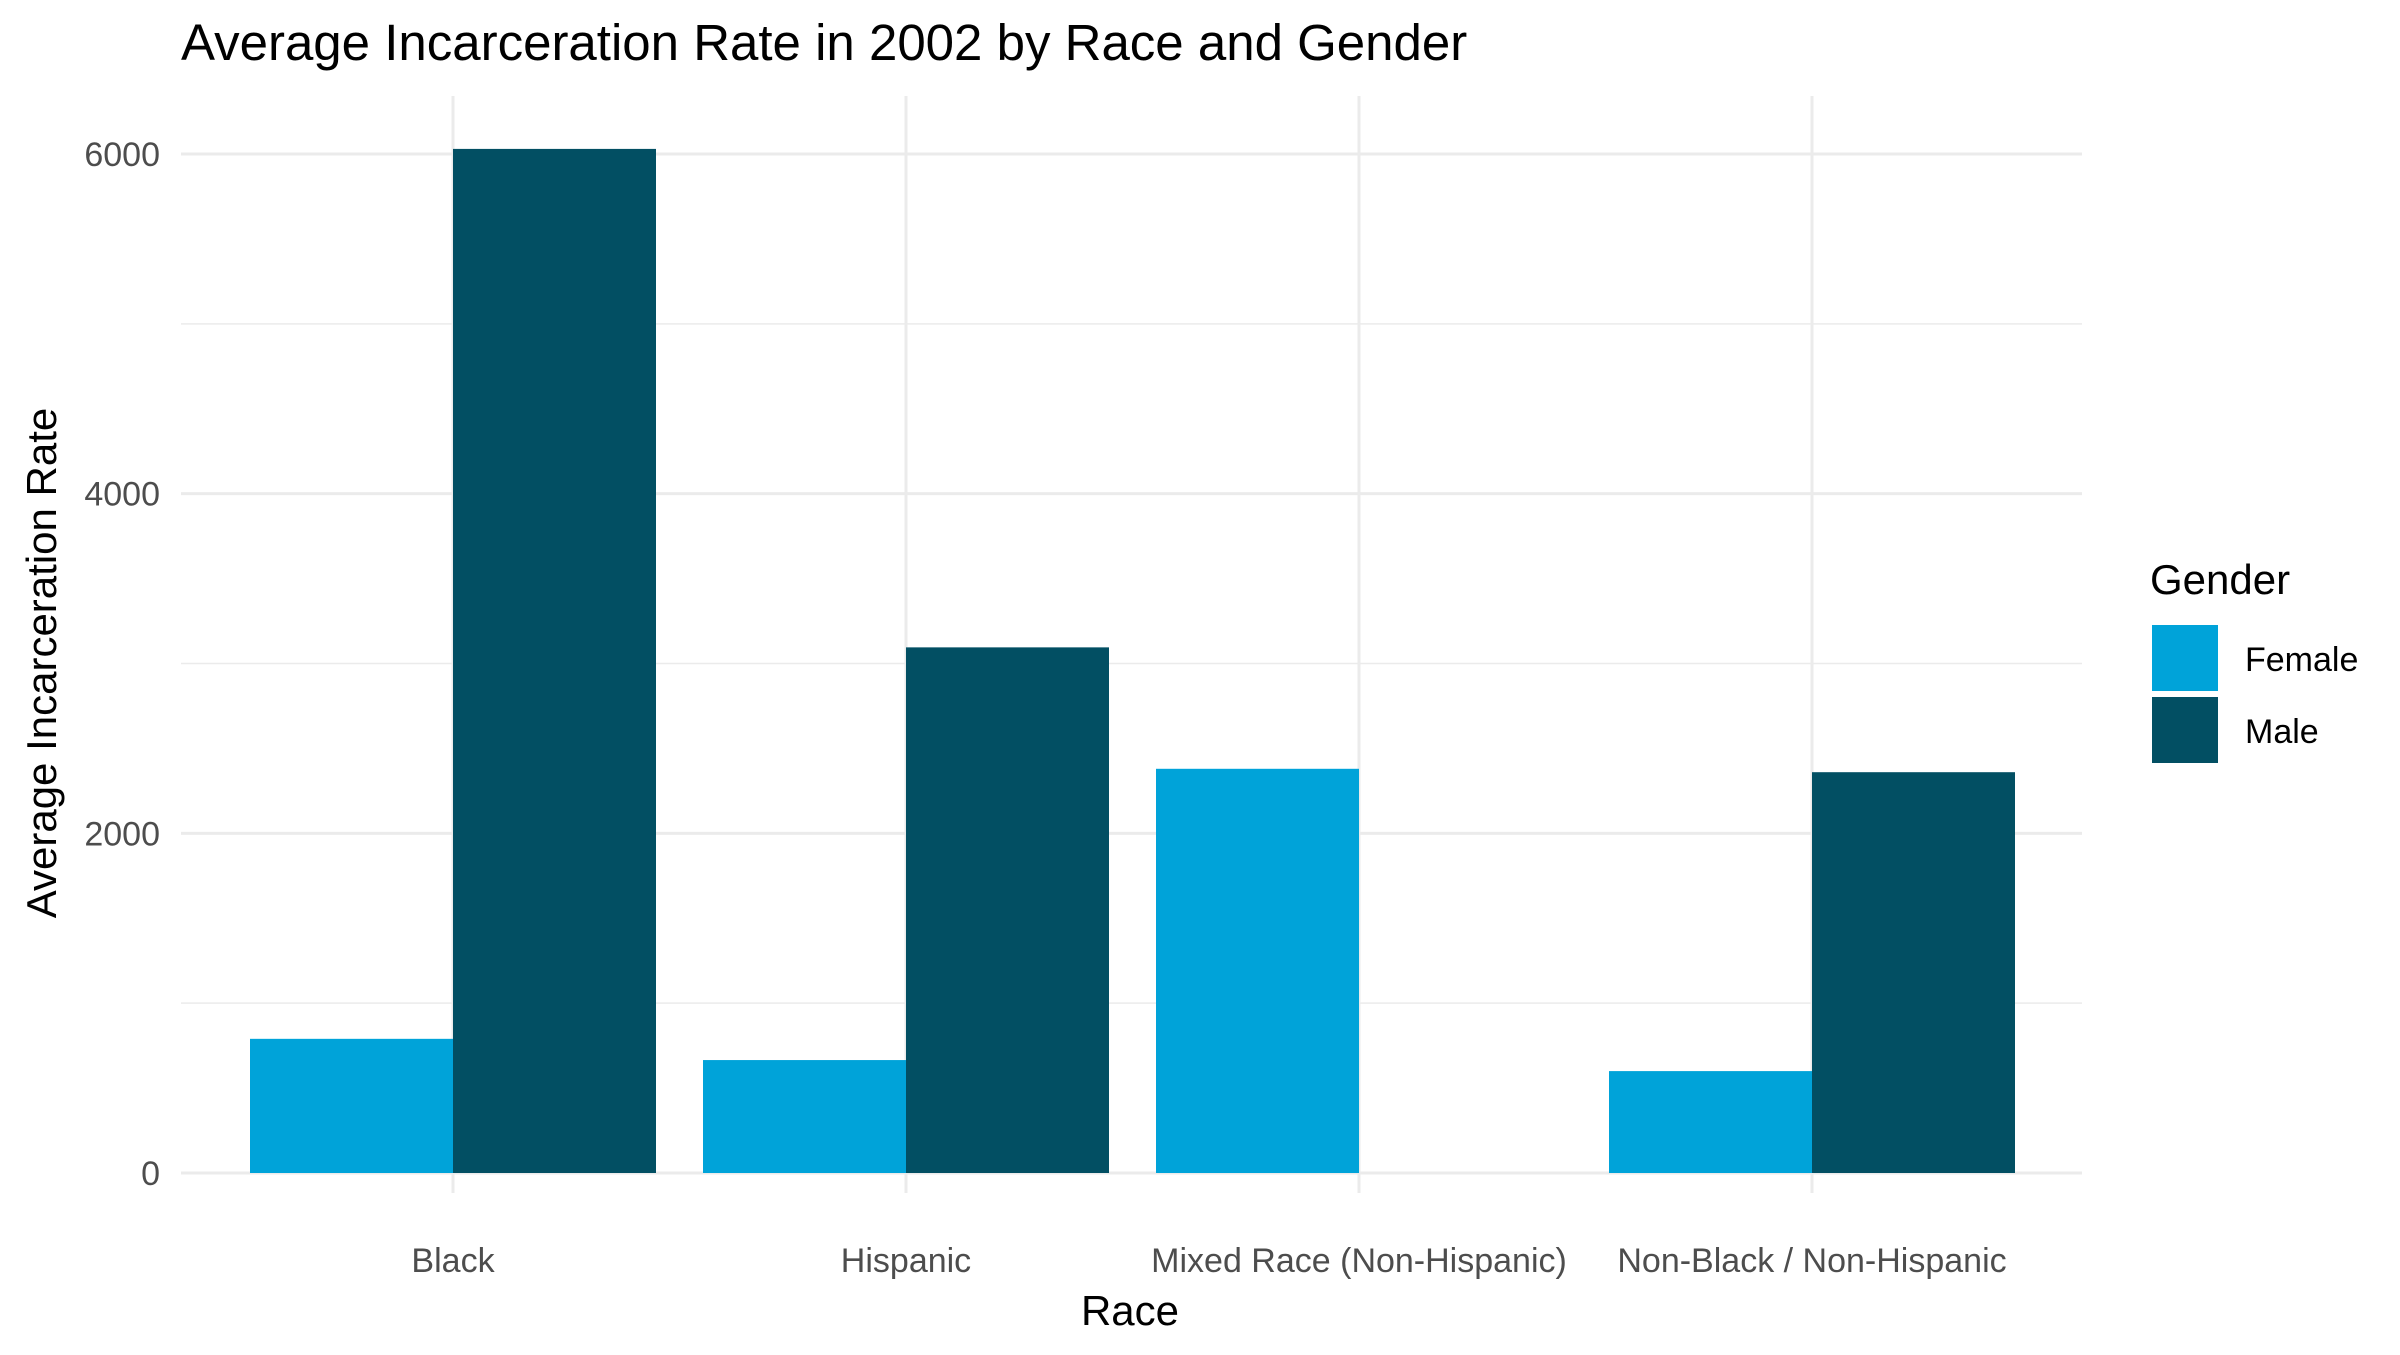 This screenshot has height=1355, width=2400. Describe the element at coordinates (1359, 1261) in the screenshot. I see `x-tick-label: Mixed Race (Non-Hispanic)` at that location.